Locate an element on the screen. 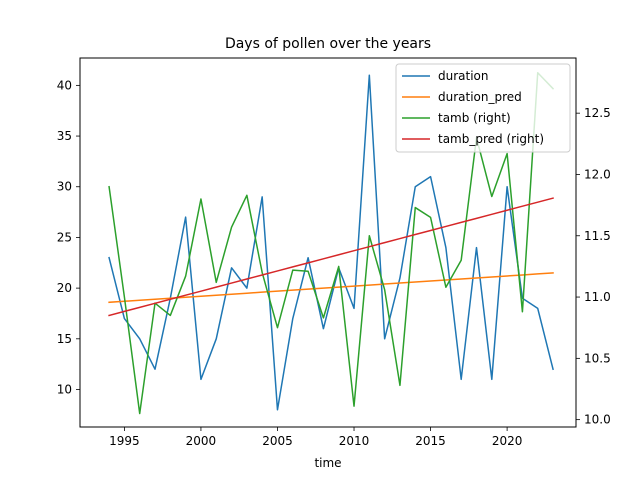  y-tick-label: 10 is located at coordinates (64, 389).